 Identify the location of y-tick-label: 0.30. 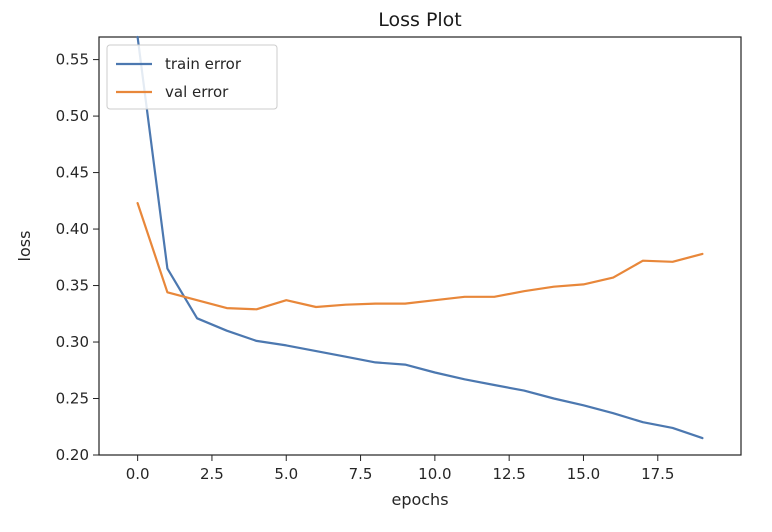
(72, 342).